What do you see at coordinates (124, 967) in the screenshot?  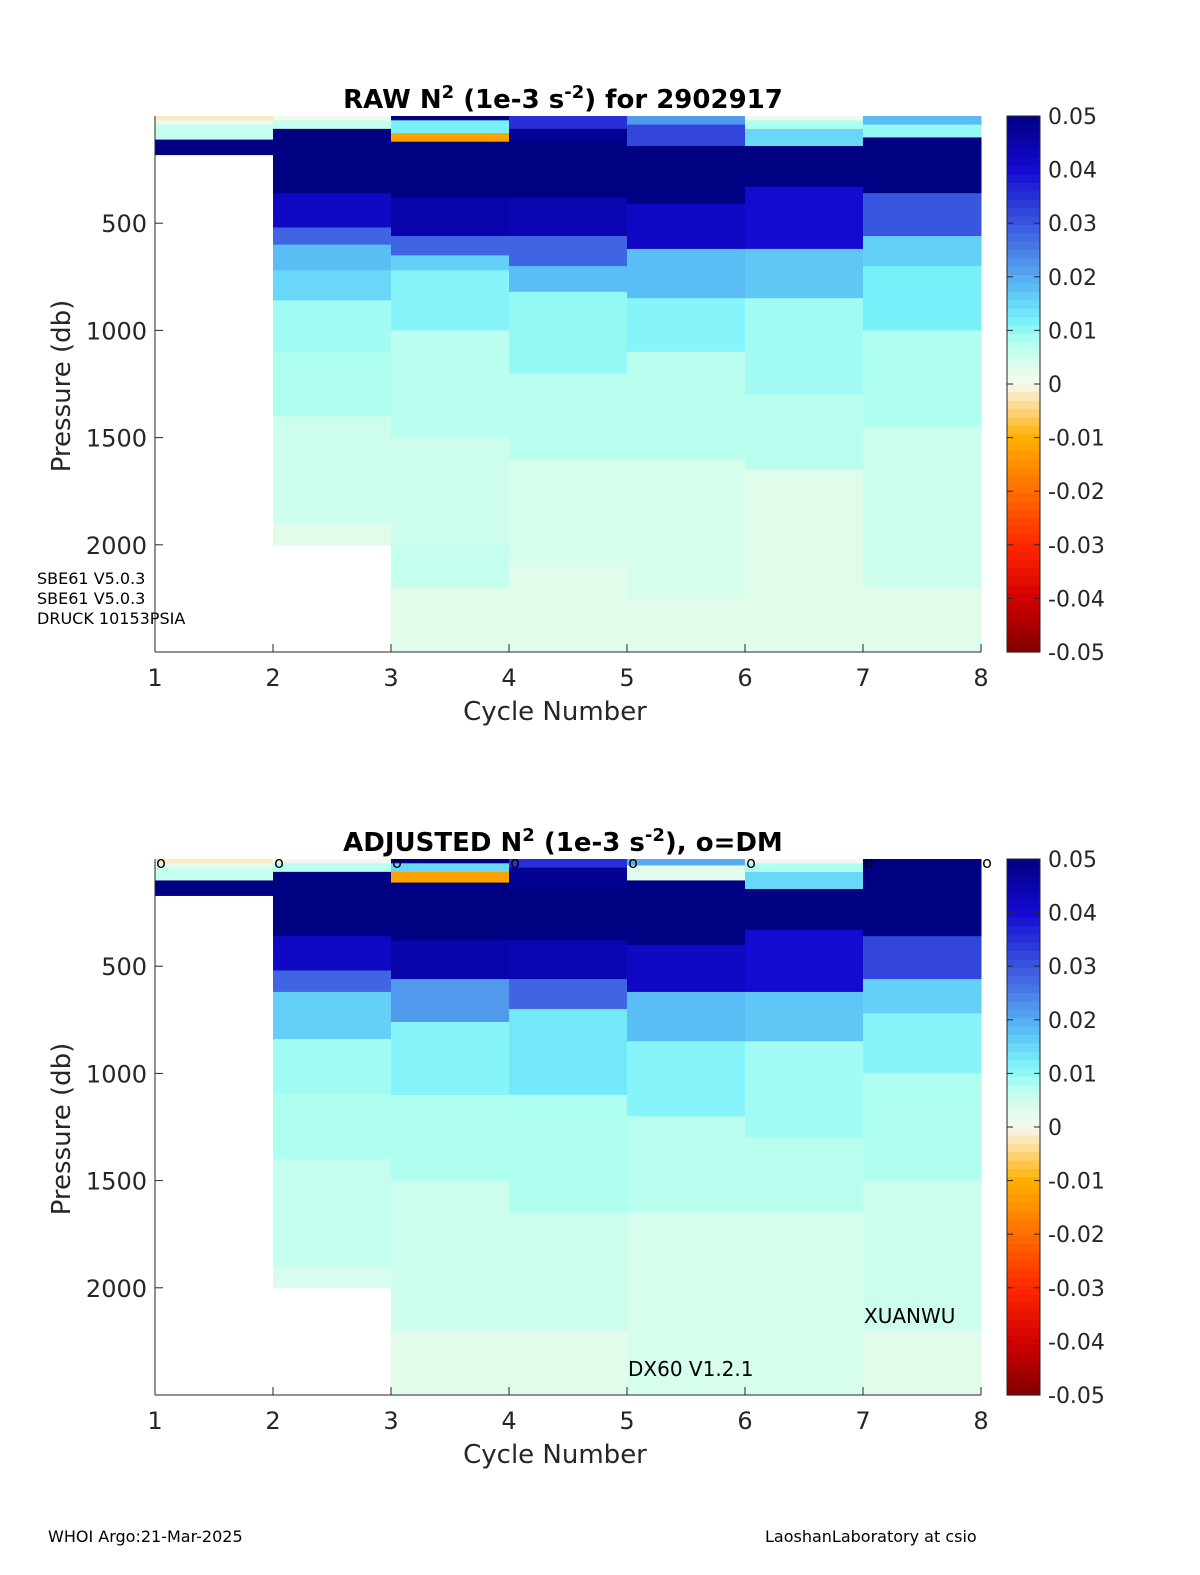 I see `y-tick-label: 500` at bounding box center [124, 967].